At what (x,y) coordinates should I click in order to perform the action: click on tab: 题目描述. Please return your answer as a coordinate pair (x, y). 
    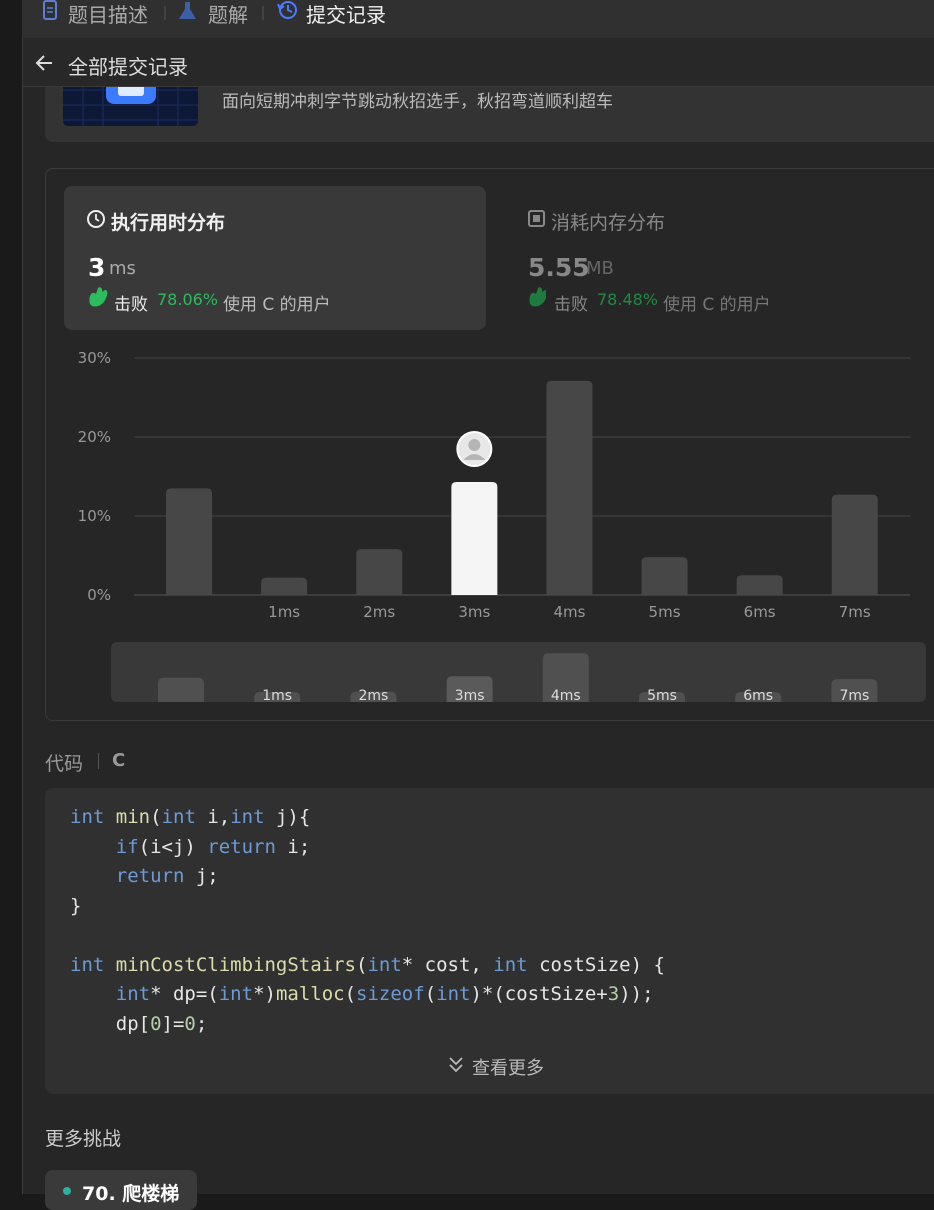
    Looking at the image, I should click on (108, 15).